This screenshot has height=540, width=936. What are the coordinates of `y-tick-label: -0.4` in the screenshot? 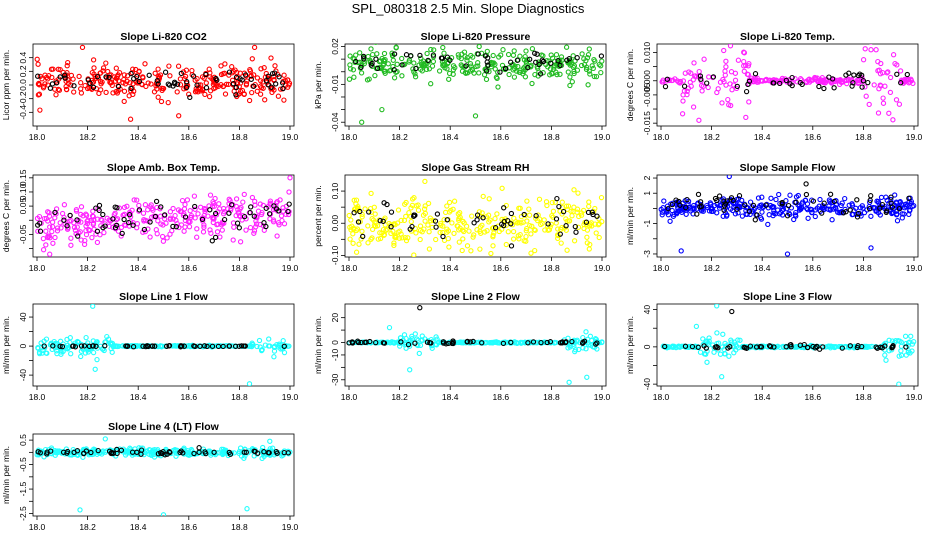 It's located at (23, 112).